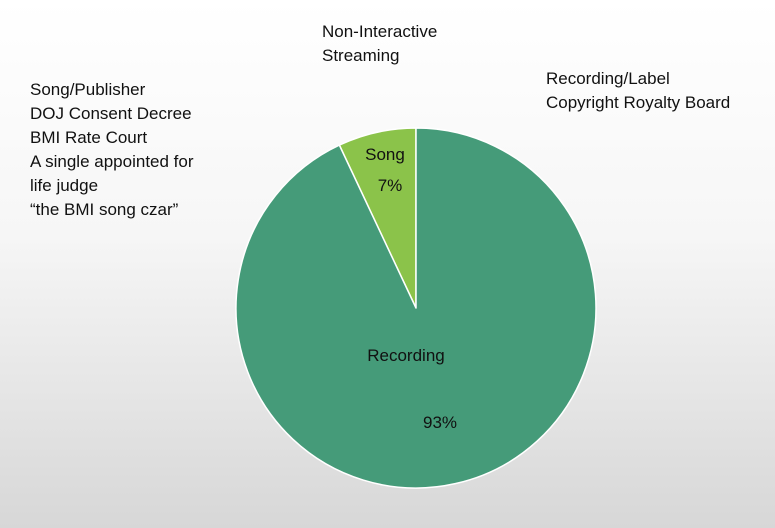 Image resolution: width=775 pixels, height=528 pixels. Describe the element at coordinates (64, 185) in the screenshot. I see `left-note-line-5: life judge` at that location.